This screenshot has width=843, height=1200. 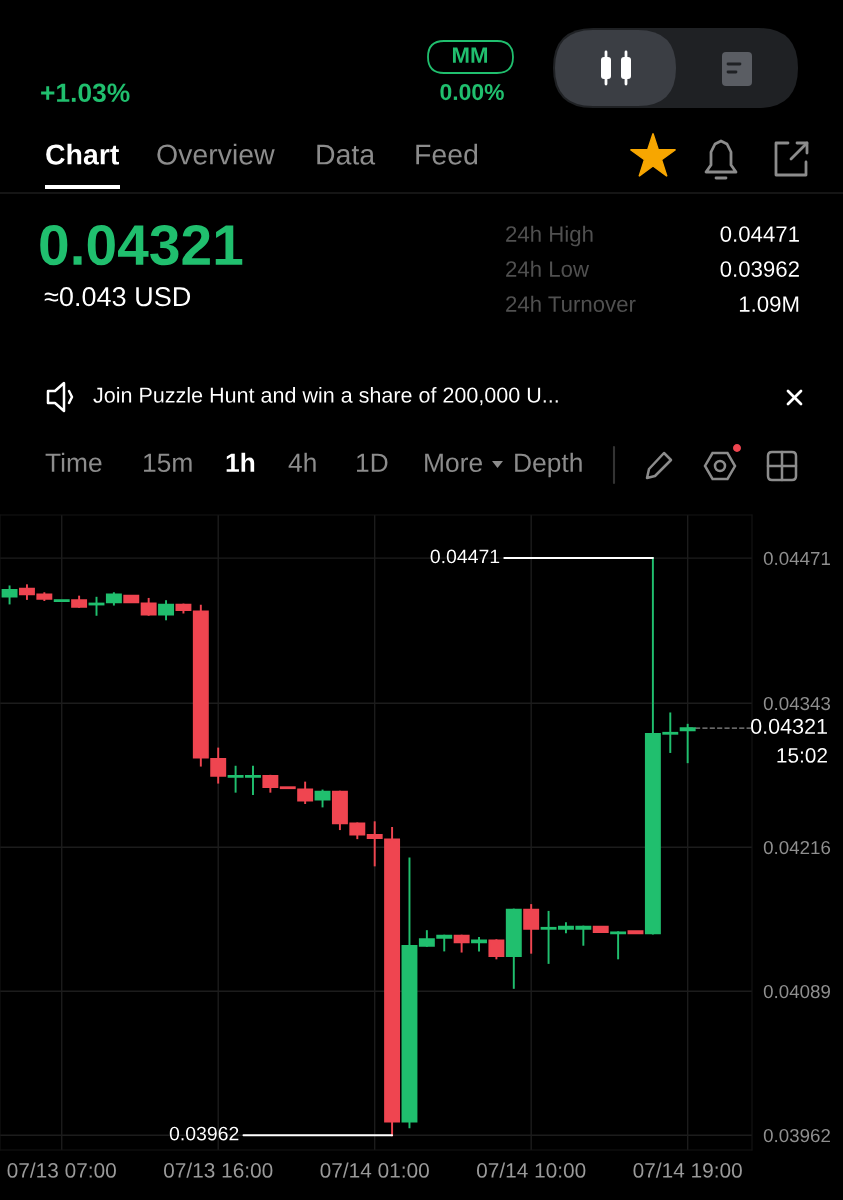 I want to click on x-tick-label: 07/13 16:00, so click(x=218, y=1170).